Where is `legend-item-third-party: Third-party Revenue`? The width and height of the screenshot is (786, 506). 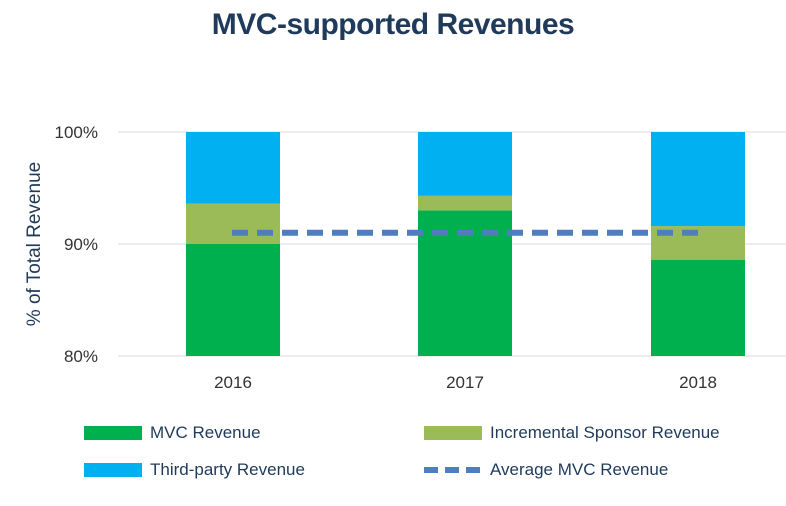
legend-item-third-party: Third-party Revenue is located at coordinates (194, 470).